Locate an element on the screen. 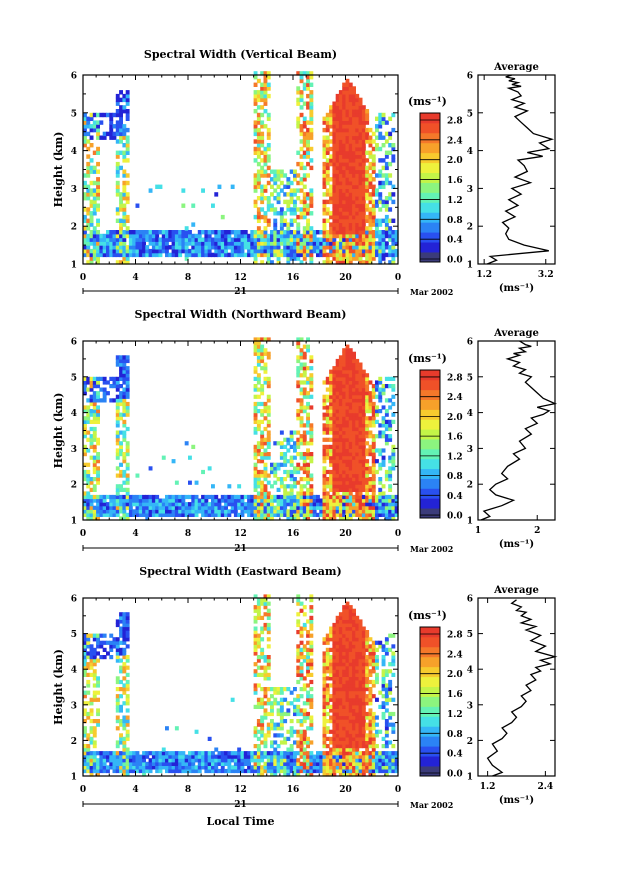  panel-title: Spectral Width (Vertical Beam) is located at coordinates (240, 54).